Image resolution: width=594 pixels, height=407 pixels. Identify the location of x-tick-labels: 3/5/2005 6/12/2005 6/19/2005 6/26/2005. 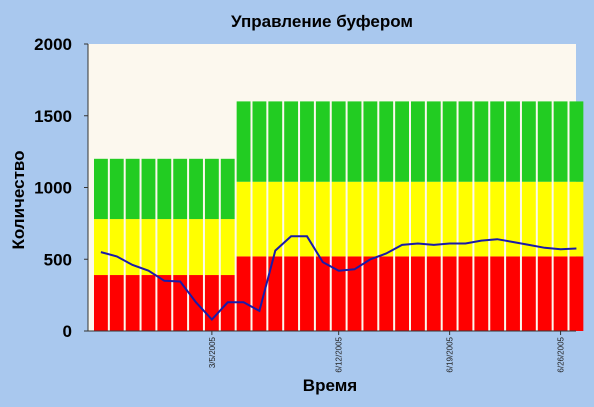
(387, 354).